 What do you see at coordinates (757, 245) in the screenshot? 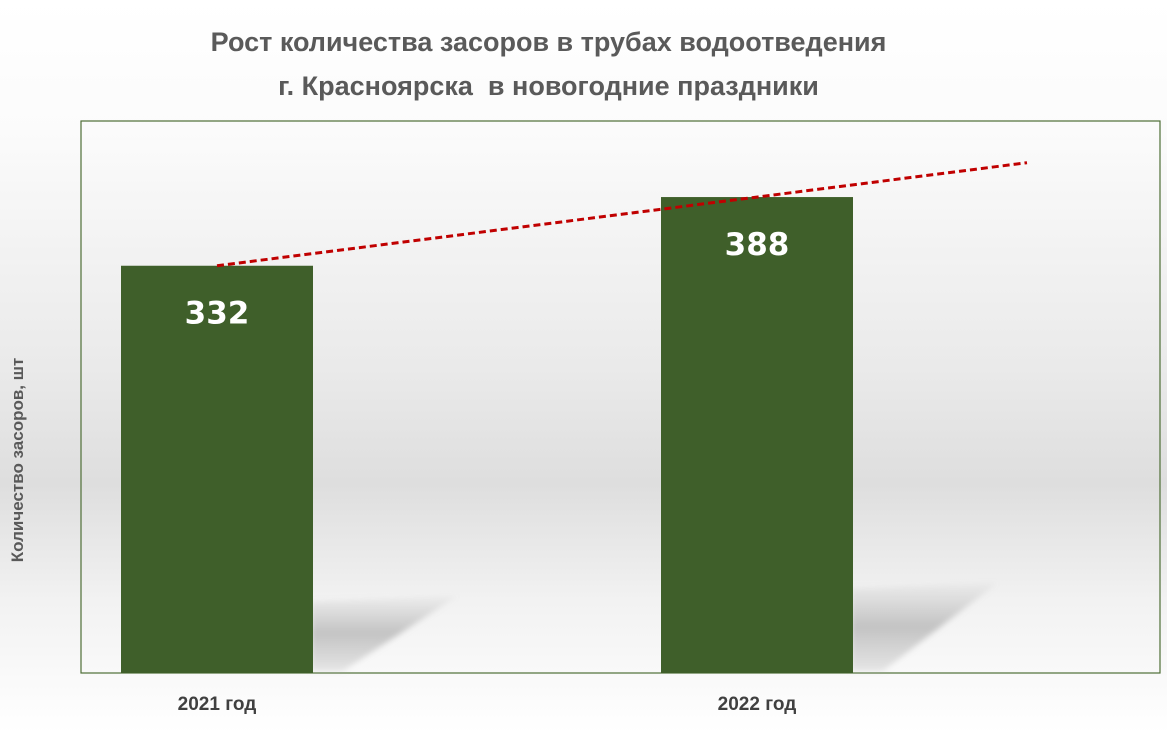
I see `data-label: 388` at bounding box center [757, 245].